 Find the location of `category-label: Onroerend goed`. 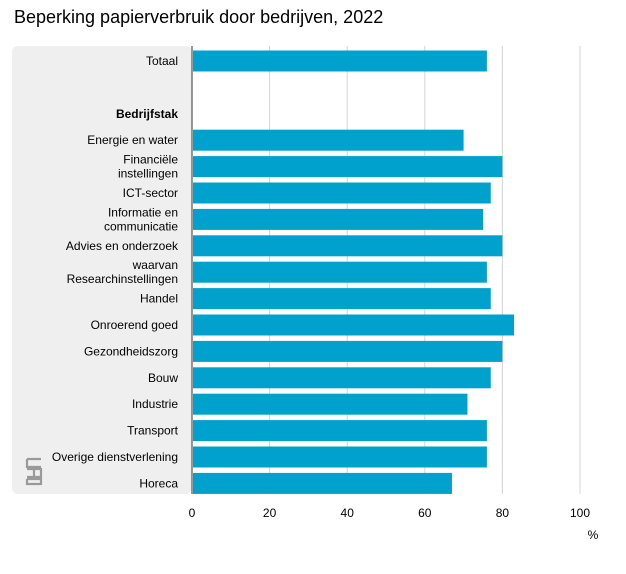

category-label: Onroerend goed is located at coordinates (134, 325).